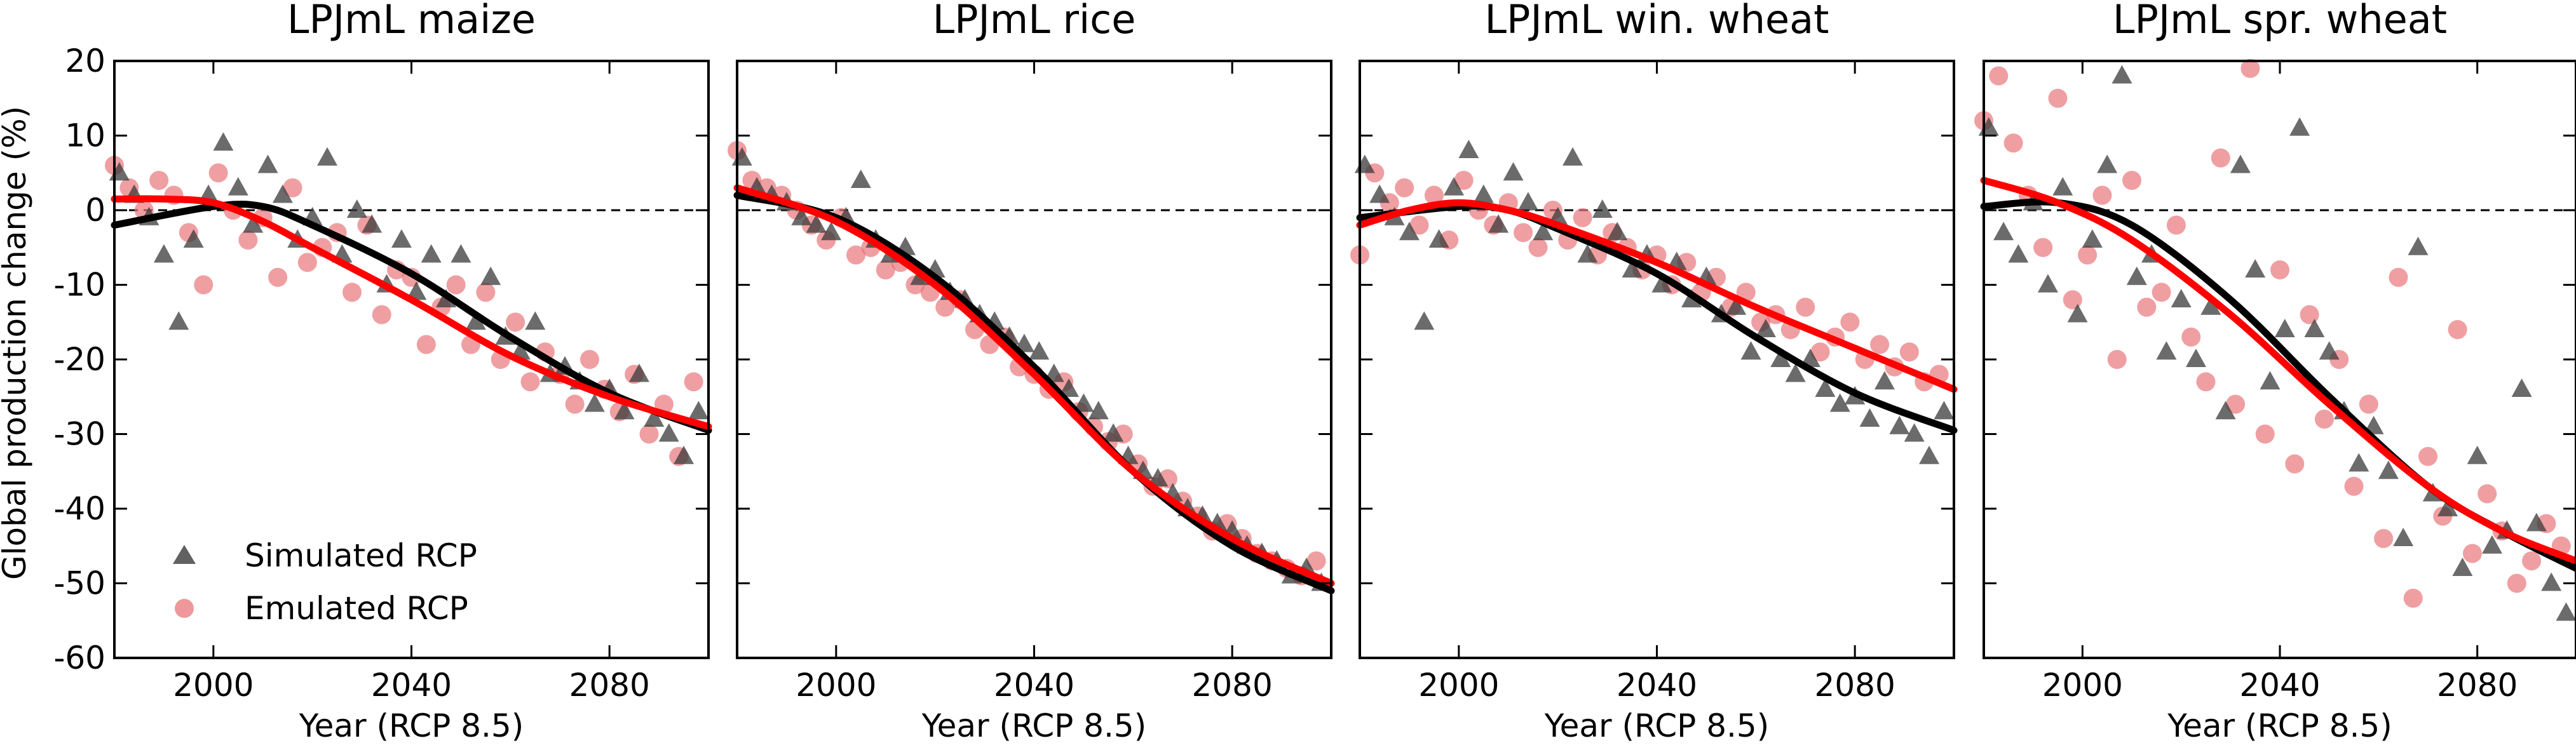 This screenshot has height=750, width=2576. What do you see at coordinates (609, 685) in the screenshot?
I see `x-tick-label: 2080` at bounding box center [609, 685].